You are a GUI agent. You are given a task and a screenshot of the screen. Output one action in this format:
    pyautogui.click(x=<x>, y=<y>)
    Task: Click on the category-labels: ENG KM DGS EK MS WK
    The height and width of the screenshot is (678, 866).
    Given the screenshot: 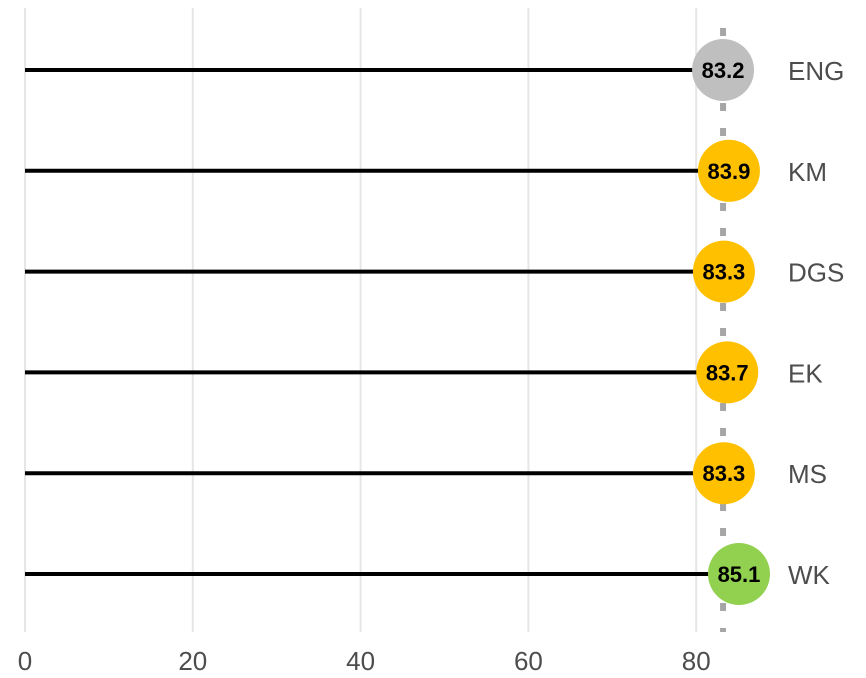 What is the action you would take?
    pyautogui.click(x=816, y=323)
    